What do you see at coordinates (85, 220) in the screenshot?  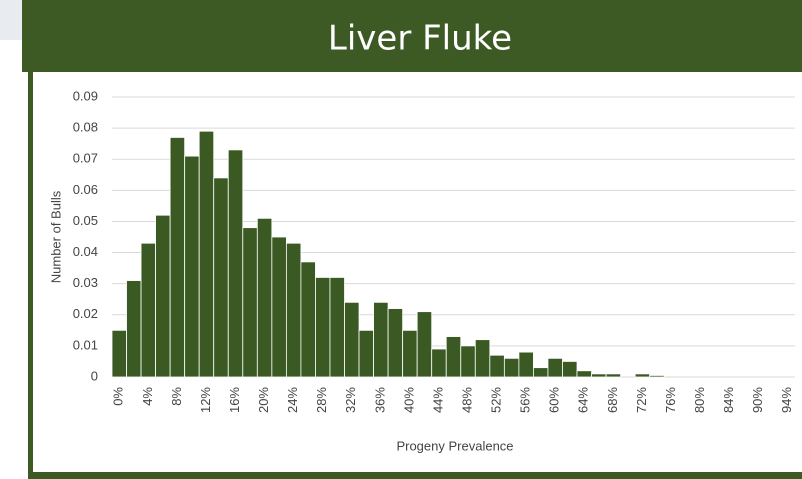 I see `y-tick-label: 0.05` at bounding box center [85, 220].